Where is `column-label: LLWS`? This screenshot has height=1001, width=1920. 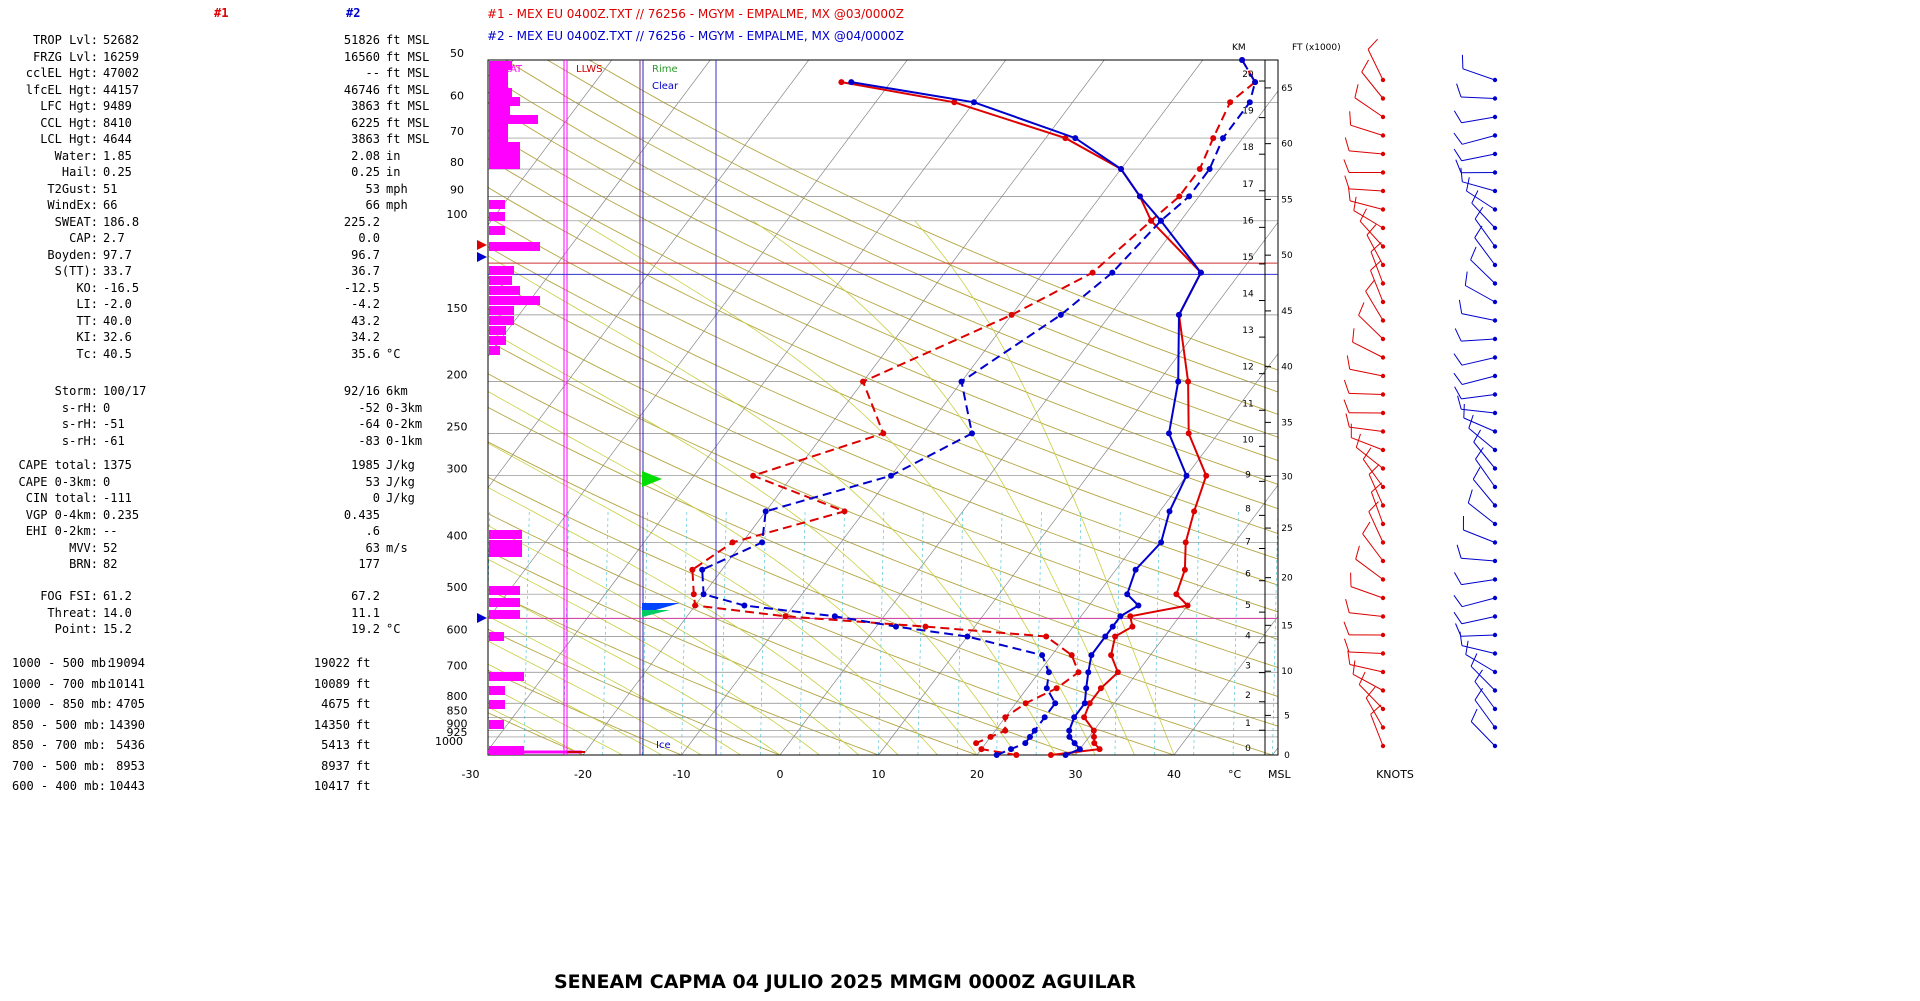 column-label: LLWS is located at coordinates (589, 69).